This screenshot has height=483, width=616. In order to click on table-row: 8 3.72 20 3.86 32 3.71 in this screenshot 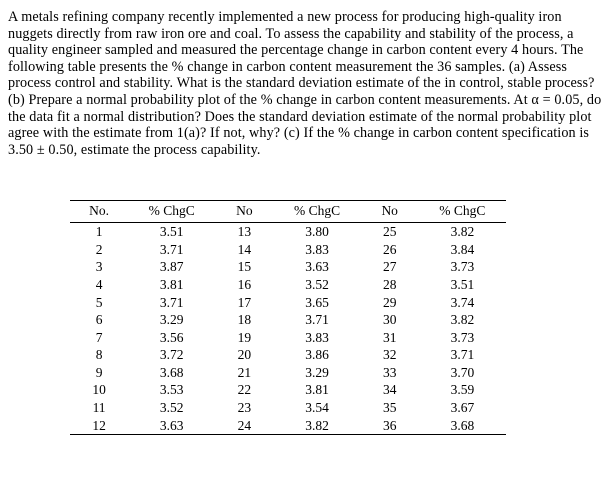, I will do `click(288, 356)`.